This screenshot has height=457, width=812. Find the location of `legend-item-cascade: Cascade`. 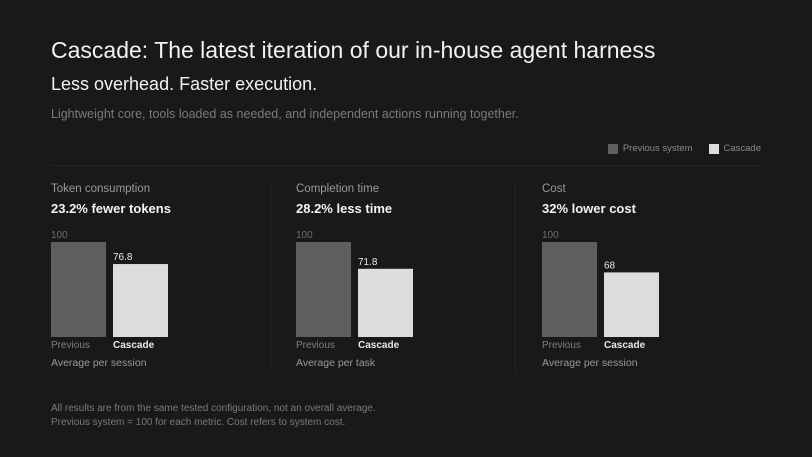

legend-item-cascade: Cascade is located at coordinates (735, 148).